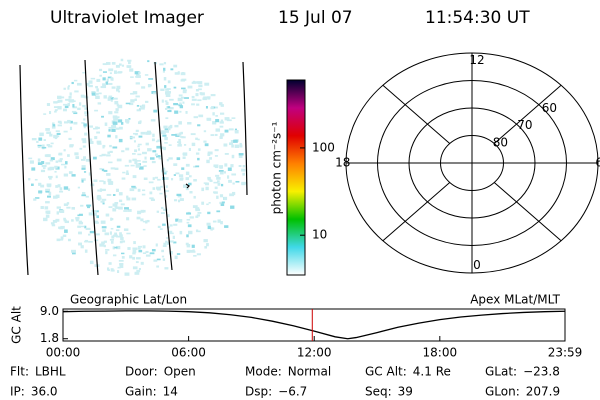 Image resolution: width=600 pixels, height=400 pixels. Describe the element at coordinates (597, 163) in the screenshot. I see `polar-hour-label: 6` at that location.